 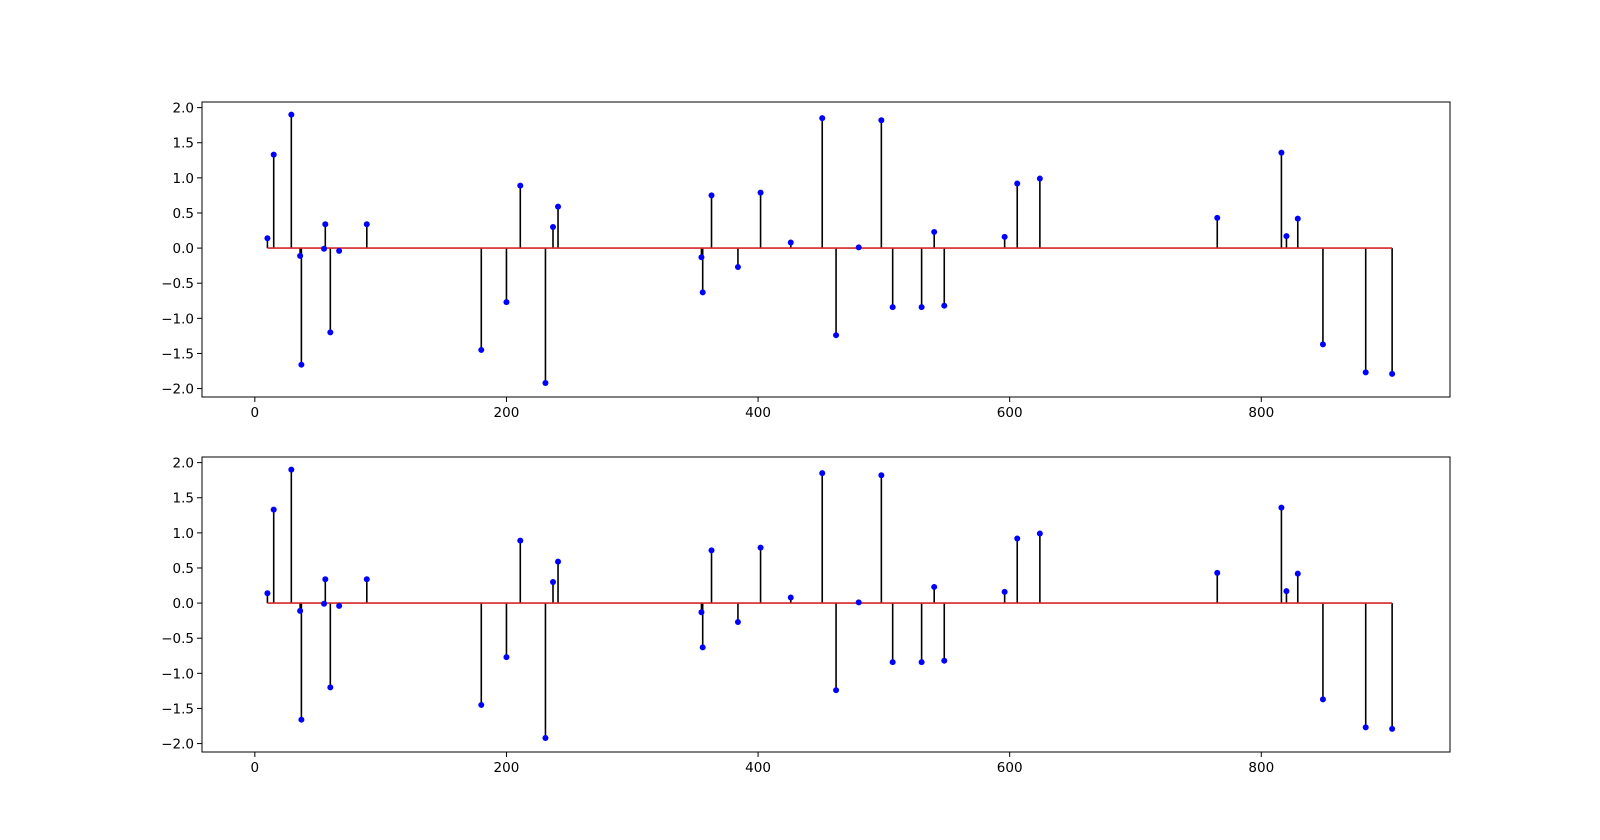 I want to click on x-tick-label: 0, so click(x=255, y=413).